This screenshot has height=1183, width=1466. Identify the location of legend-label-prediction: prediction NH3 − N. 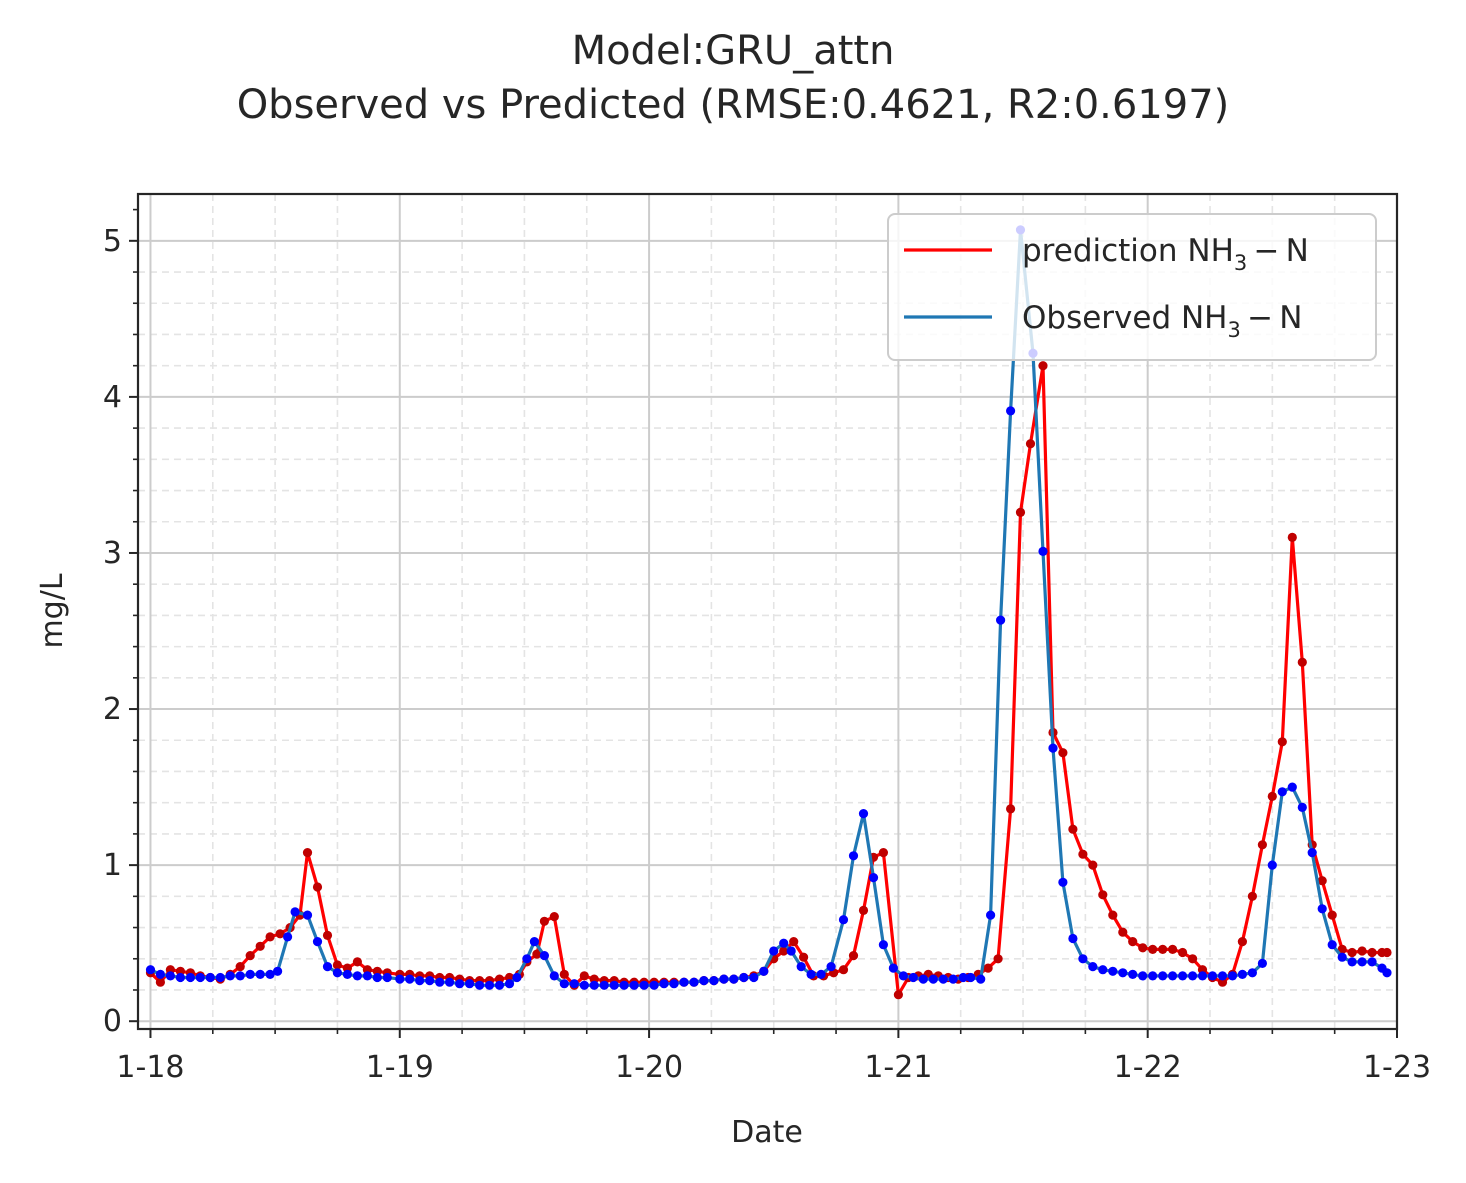
(1165, 254).